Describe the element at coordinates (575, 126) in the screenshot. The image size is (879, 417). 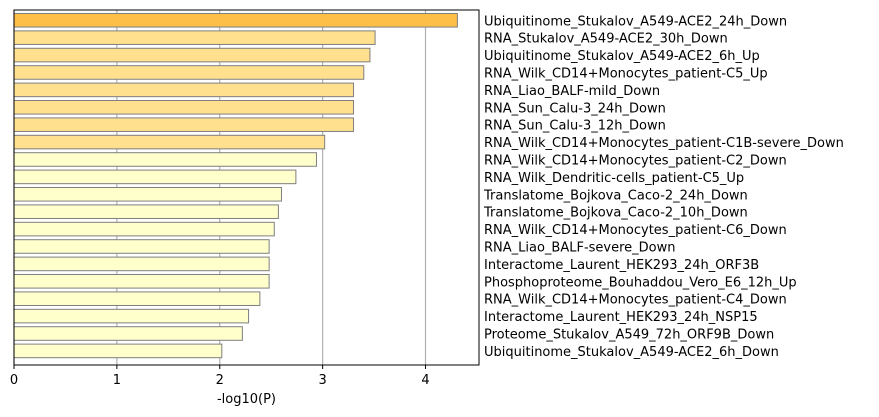
I see `category-label: RNA_Sun_Calu-3_12h_Down` at that location.